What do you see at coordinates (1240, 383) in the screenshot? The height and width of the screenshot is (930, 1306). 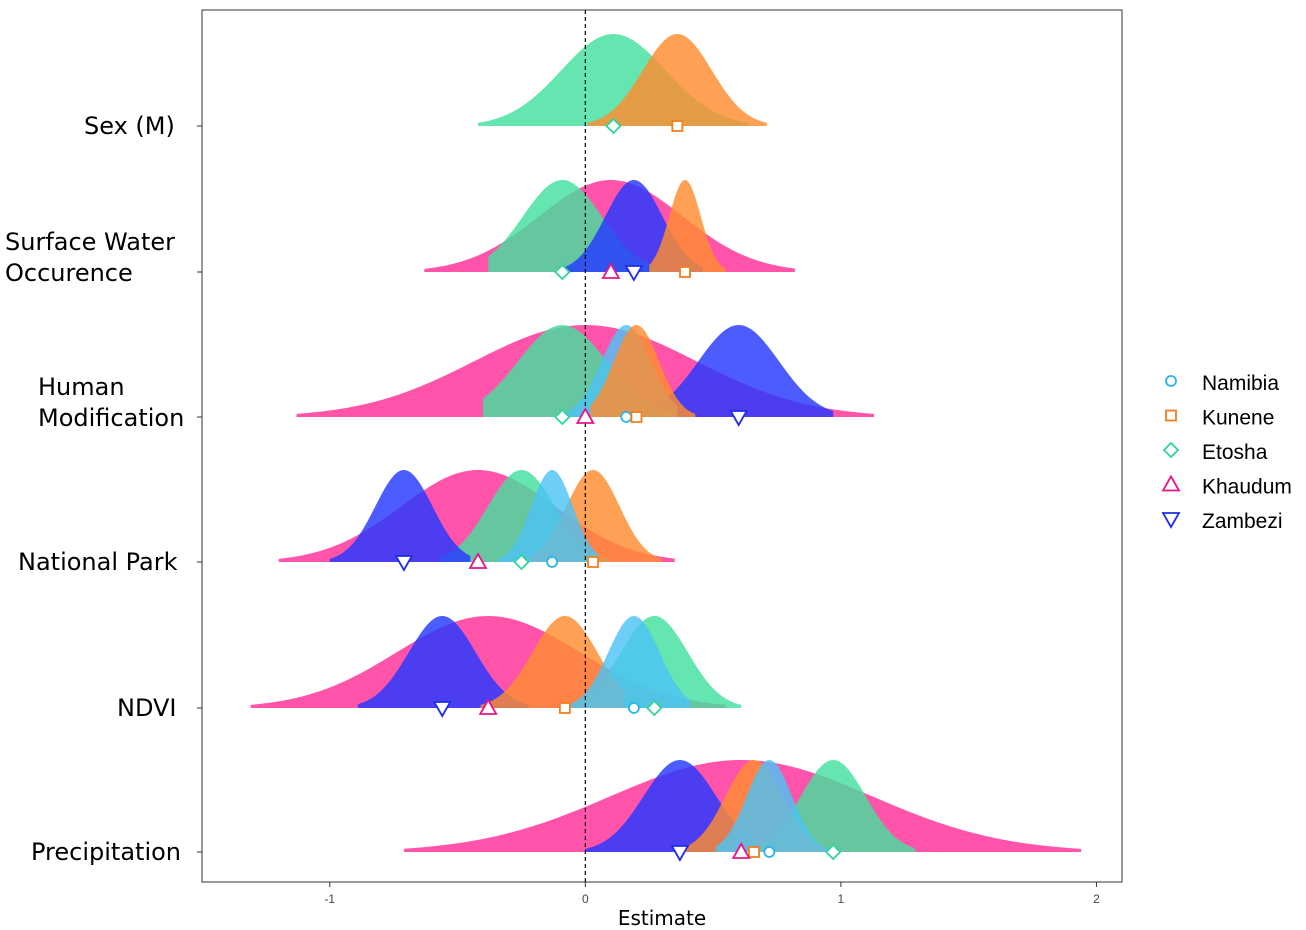 I see `legend-label-namibia: Namibia` at bounding box center [1240, 383].